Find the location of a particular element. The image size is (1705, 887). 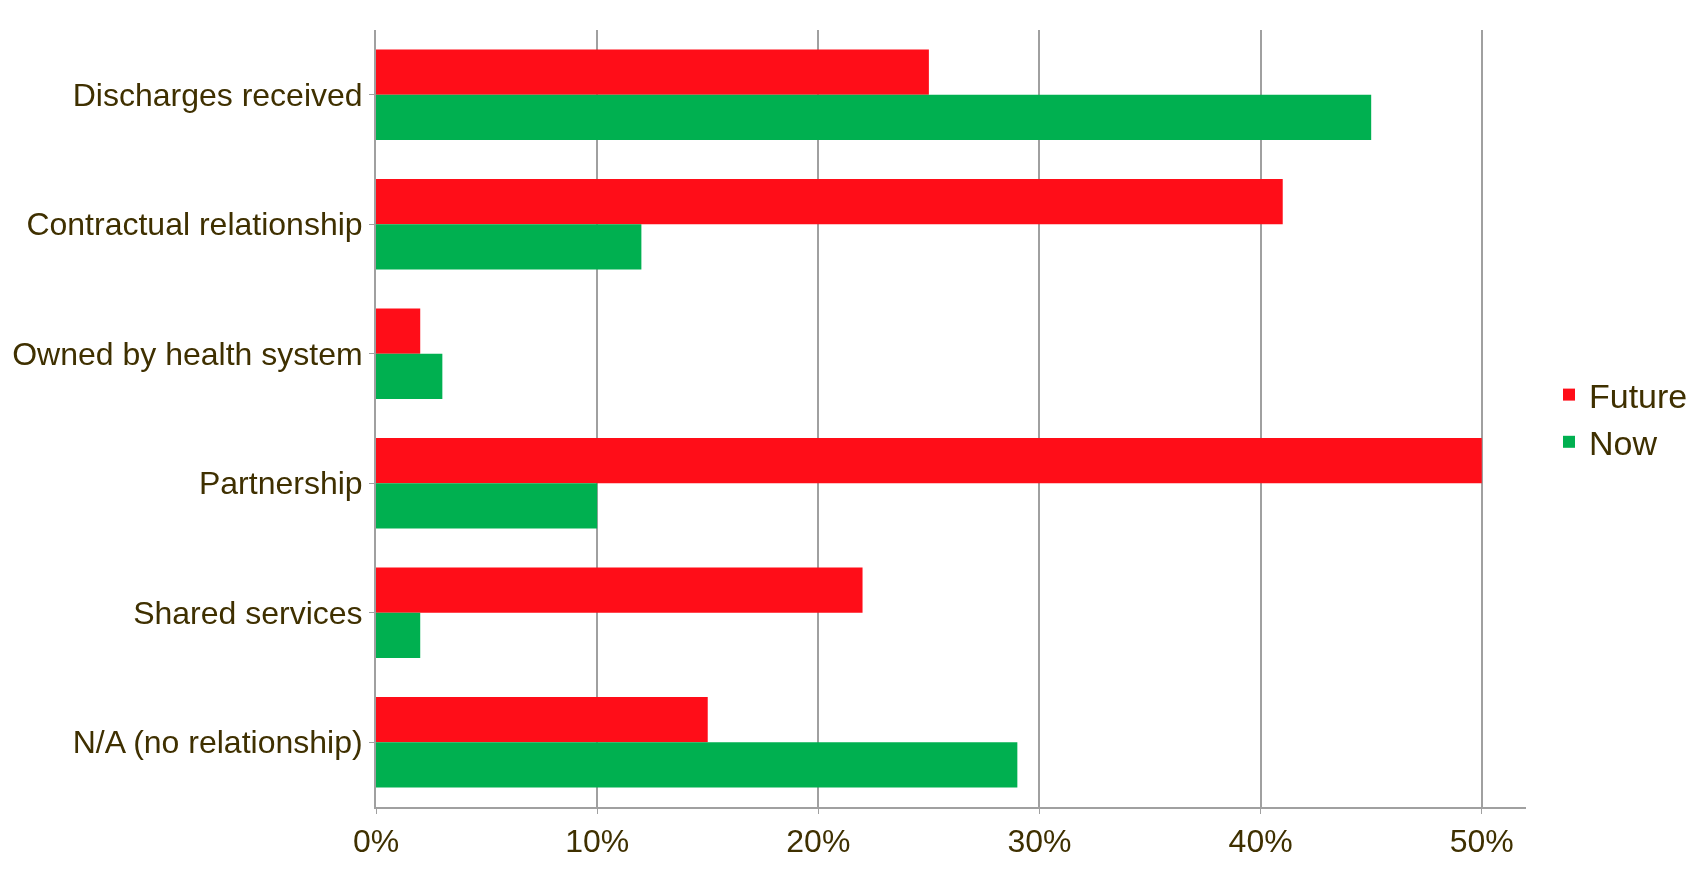

x-tick-label: 20% is located at coordinates (818, 841).